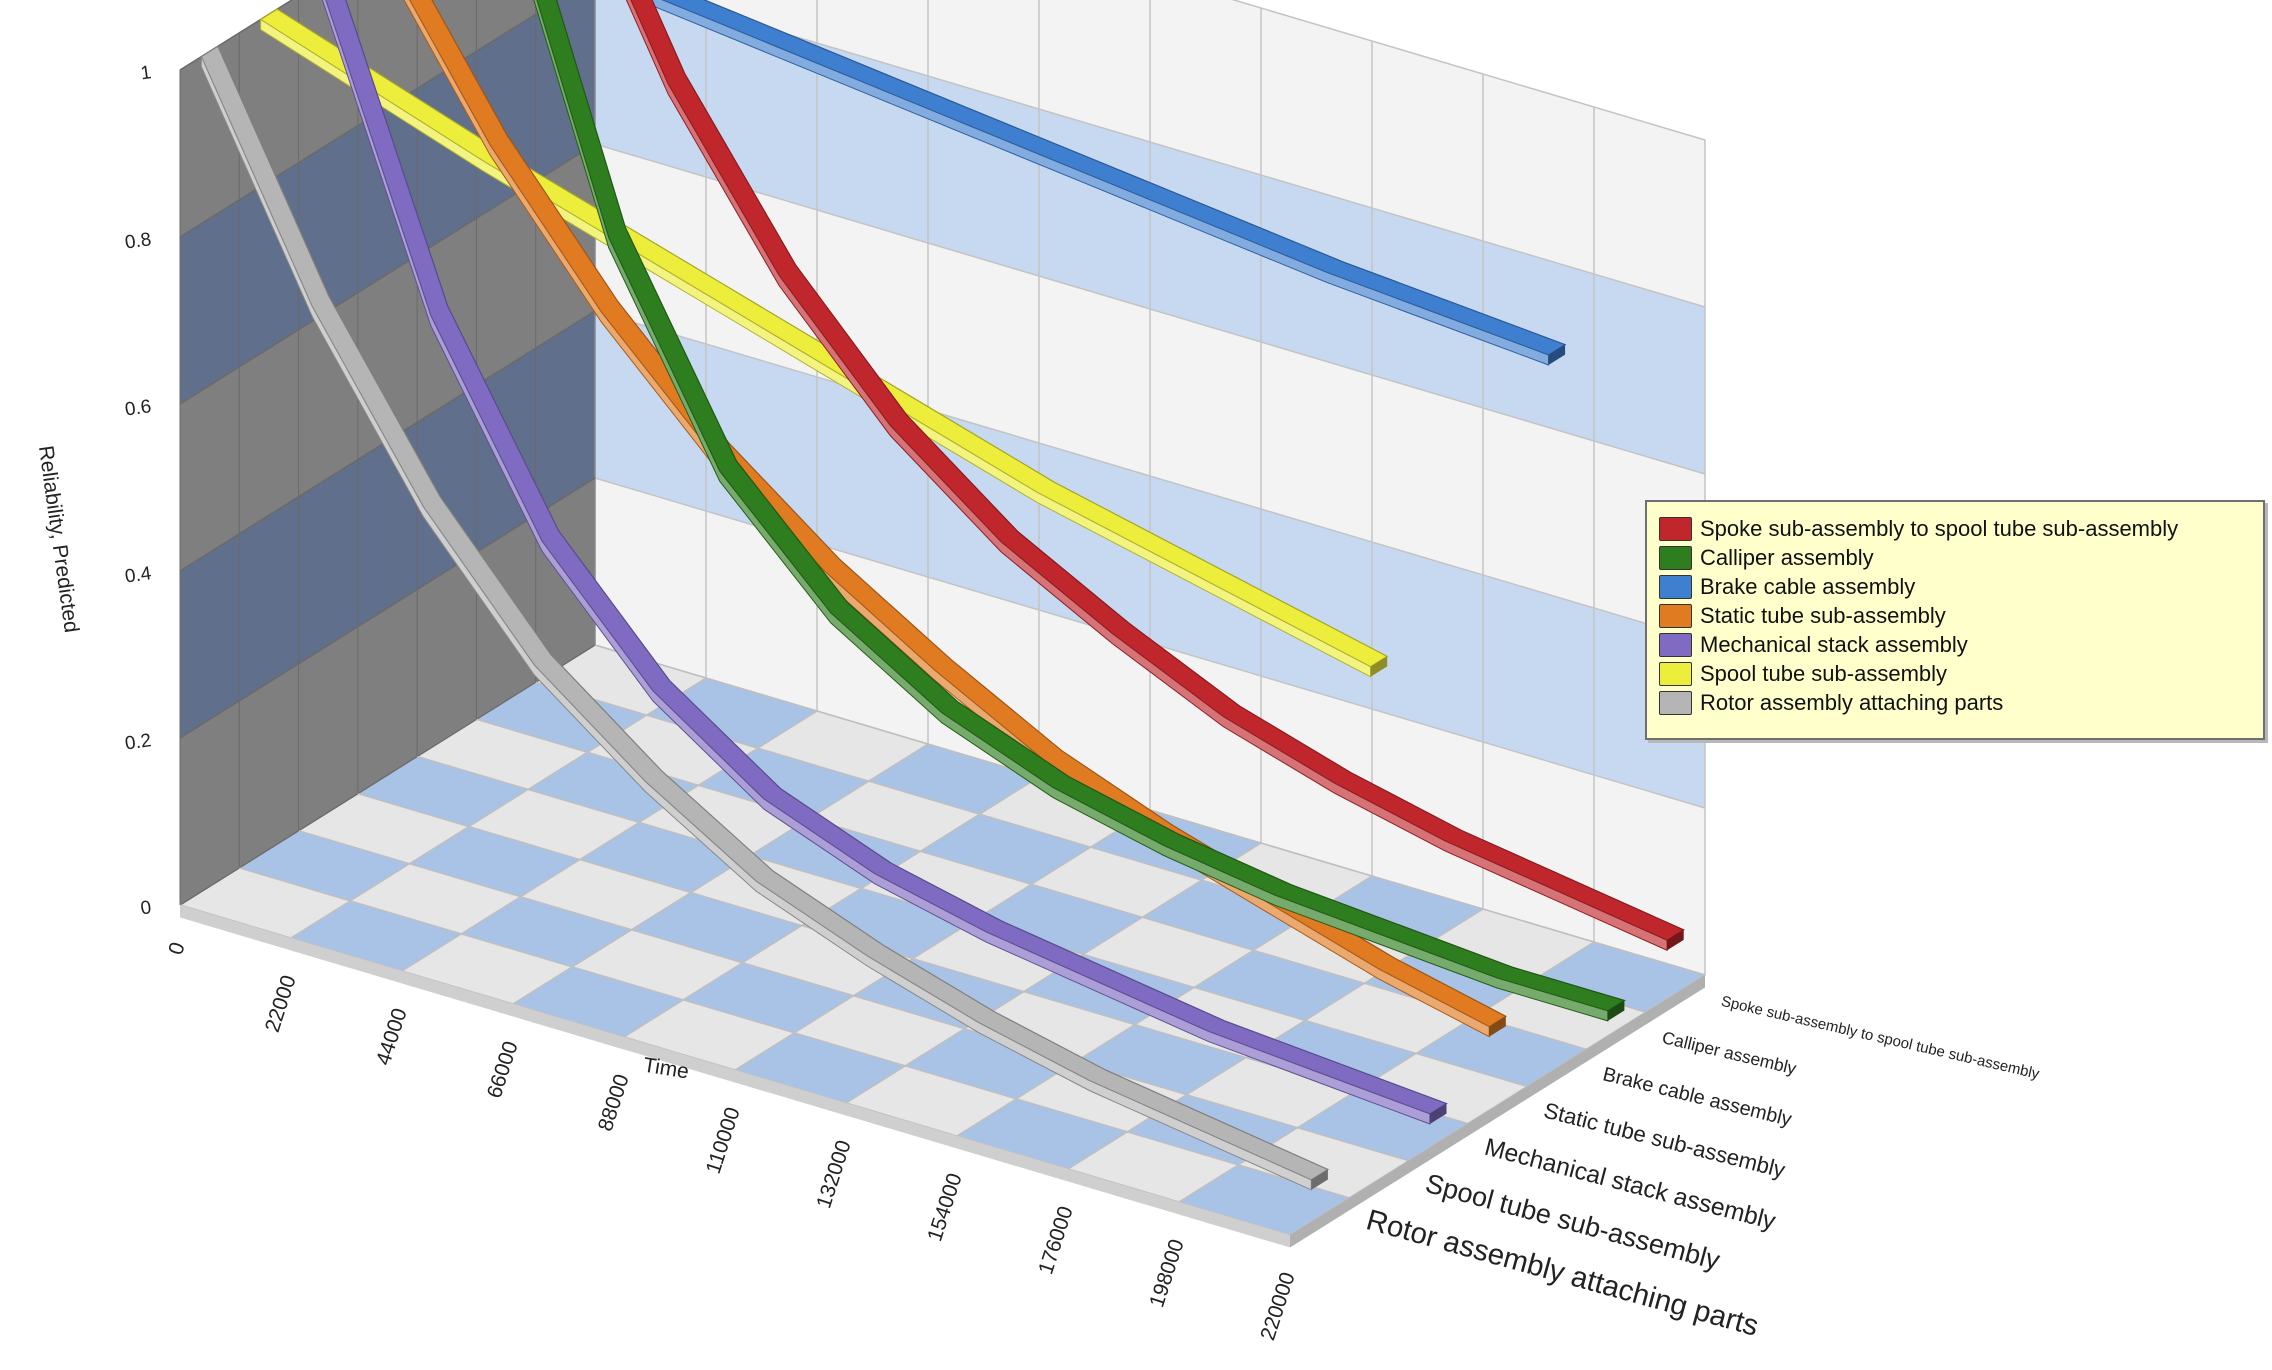 The width and height of the screenshot is (2272, 1370). I want to click on legend-item: Rotor assembly attaching parts, so click(1955, 702).